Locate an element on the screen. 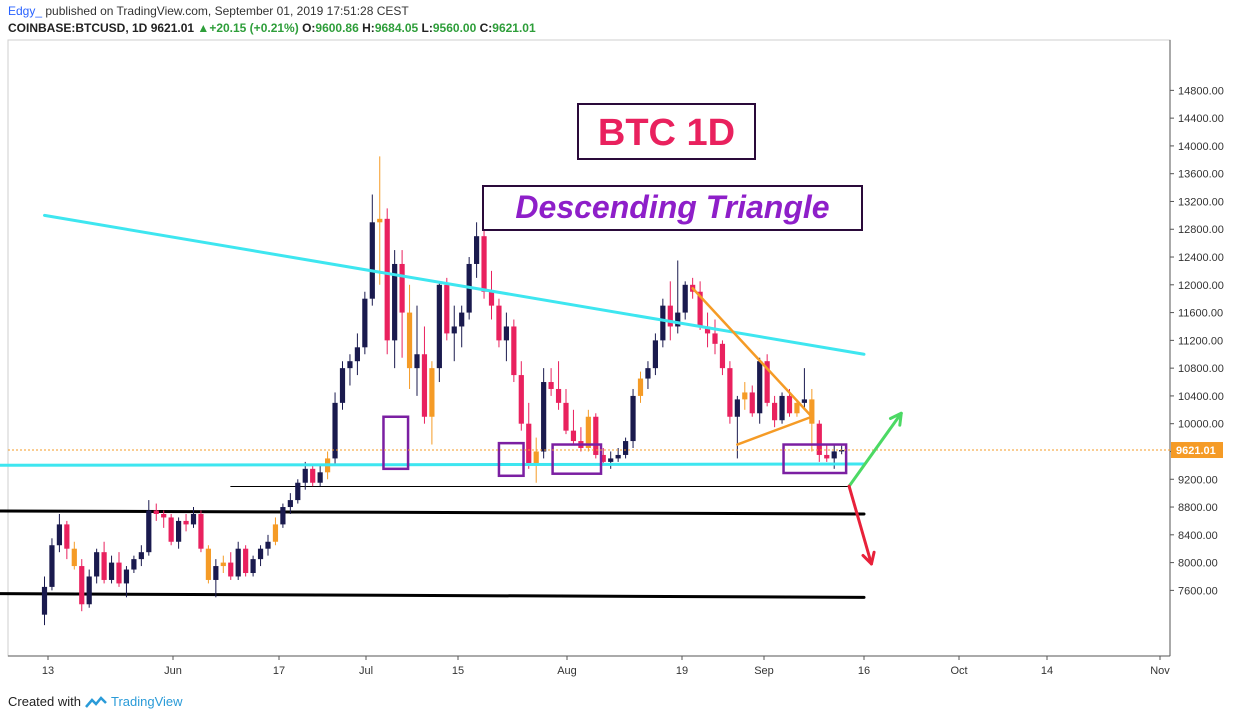  author-link: Edgy_ is located at coordinates (25, 11).